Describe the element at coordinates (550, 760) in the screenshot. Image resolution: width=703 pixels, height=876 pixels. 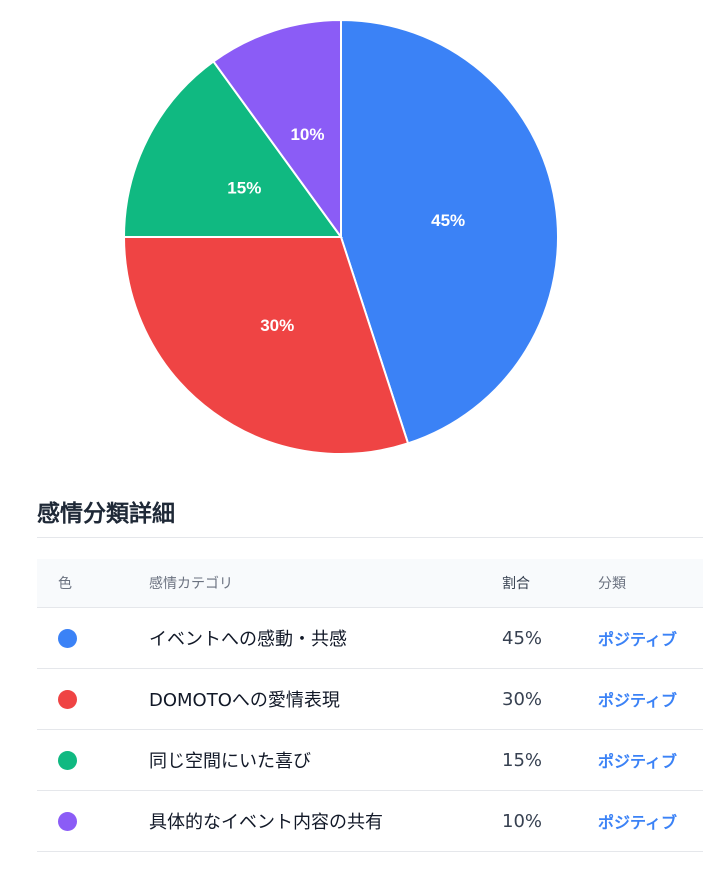
I see `ratio: 15%` at that location.